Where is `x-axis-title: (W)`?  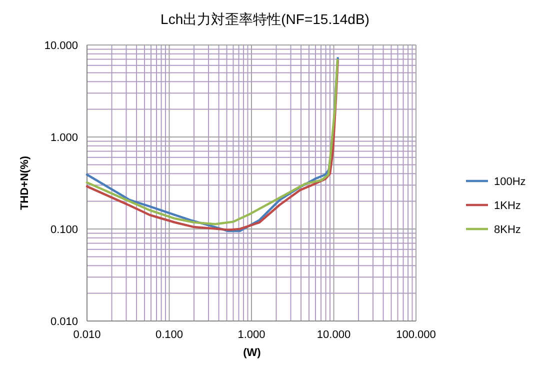
x-axis-title: (W) is located at coordinates (252, 353).